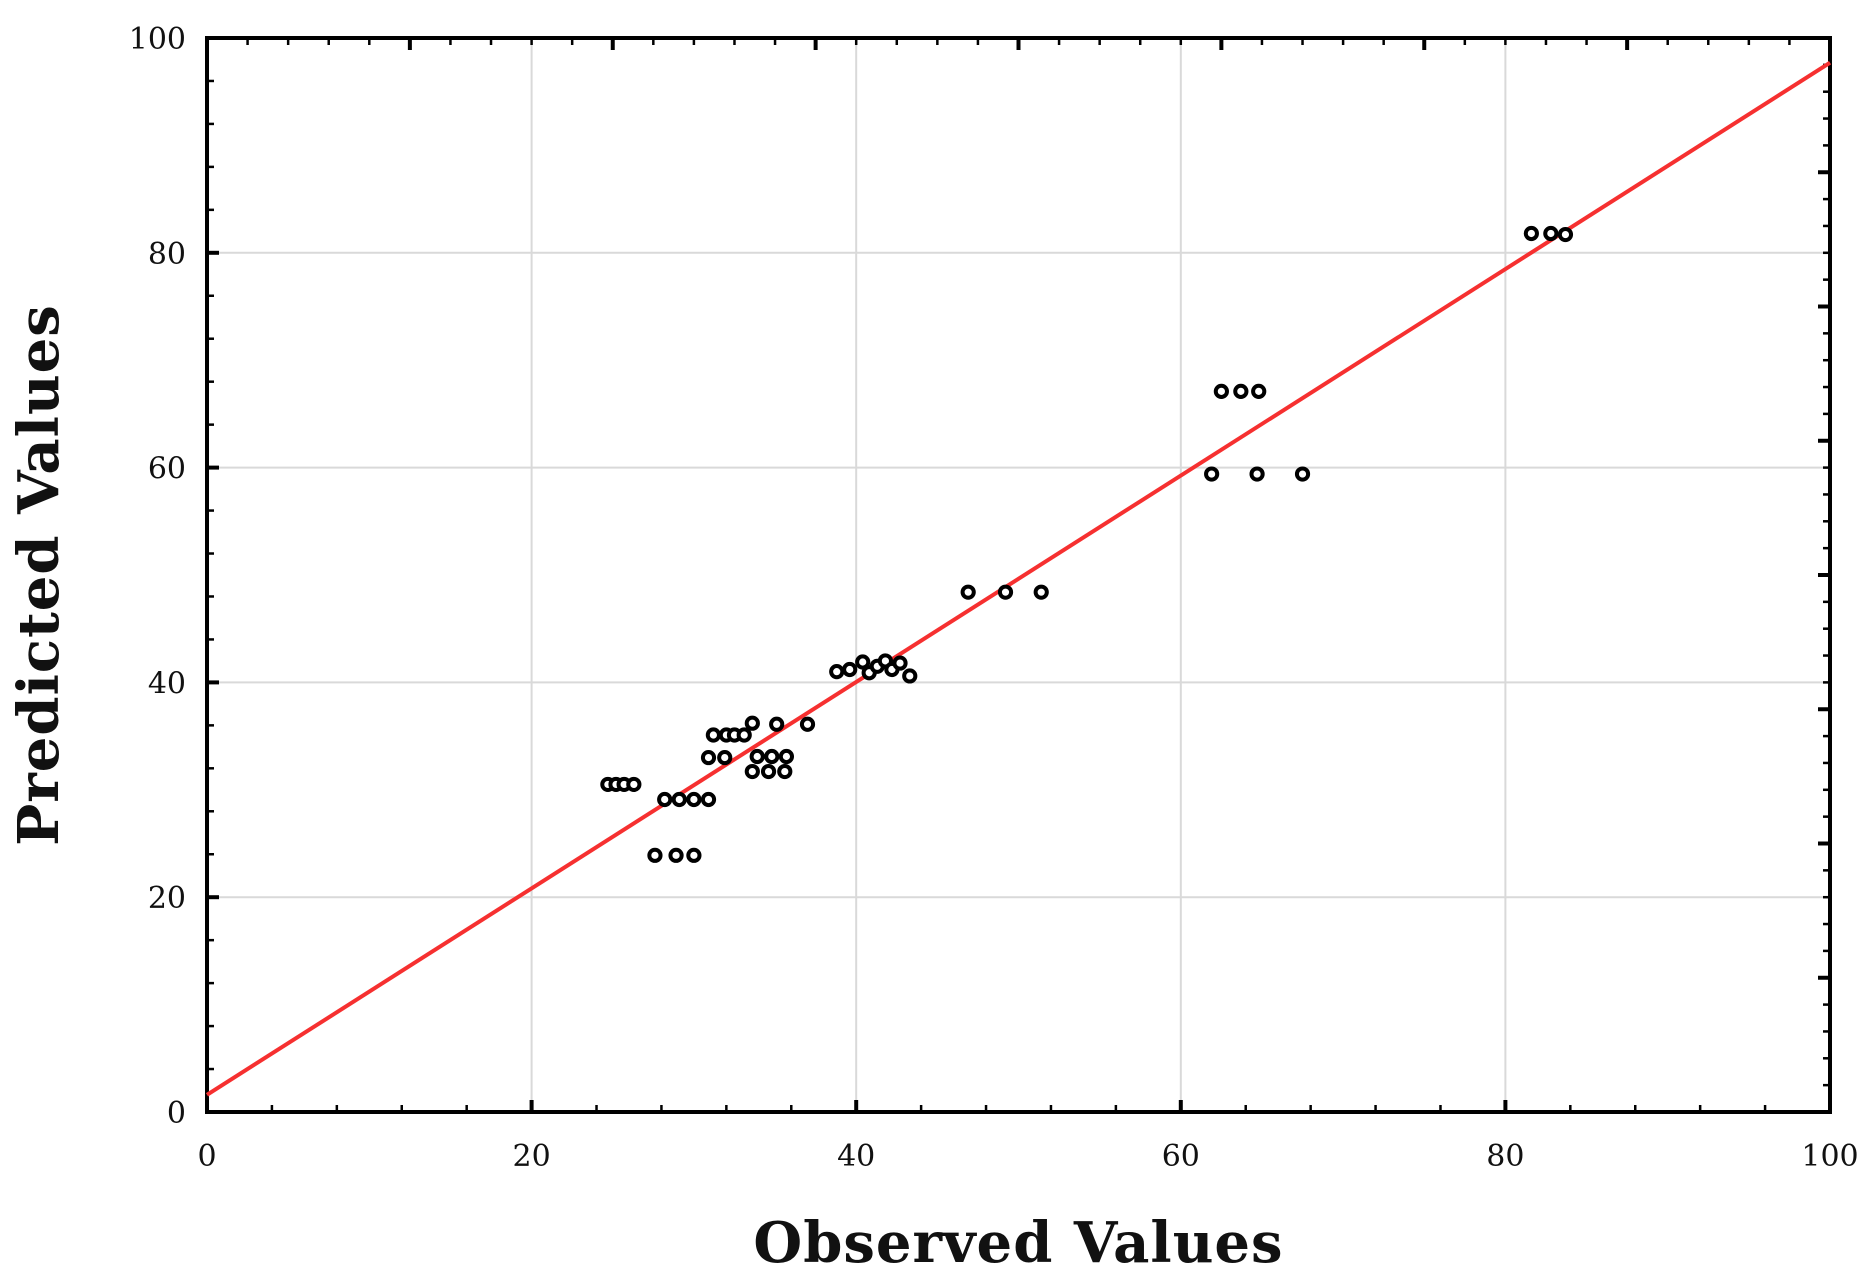 This screenshot has height=1284, width=1876. Describe the element at coordinates (532, 1156) in the screenshot. I see `x-tick-label: 20` at that location.